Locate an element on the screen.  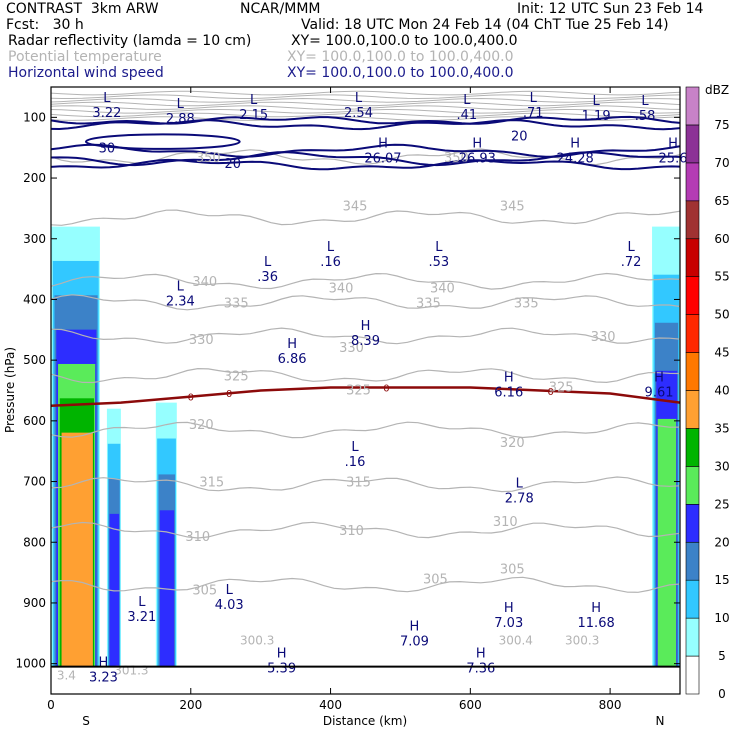
institution-label: NCAR/MMM is located at coordinates (280, 9).